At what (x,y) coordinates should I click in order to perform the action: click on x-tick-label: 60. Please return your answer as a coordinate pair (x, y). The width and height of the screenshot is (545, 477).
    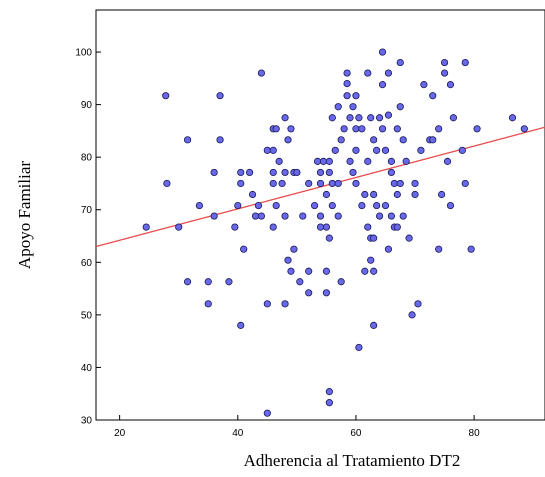
    Looking at the image, I should click on (356, 433).